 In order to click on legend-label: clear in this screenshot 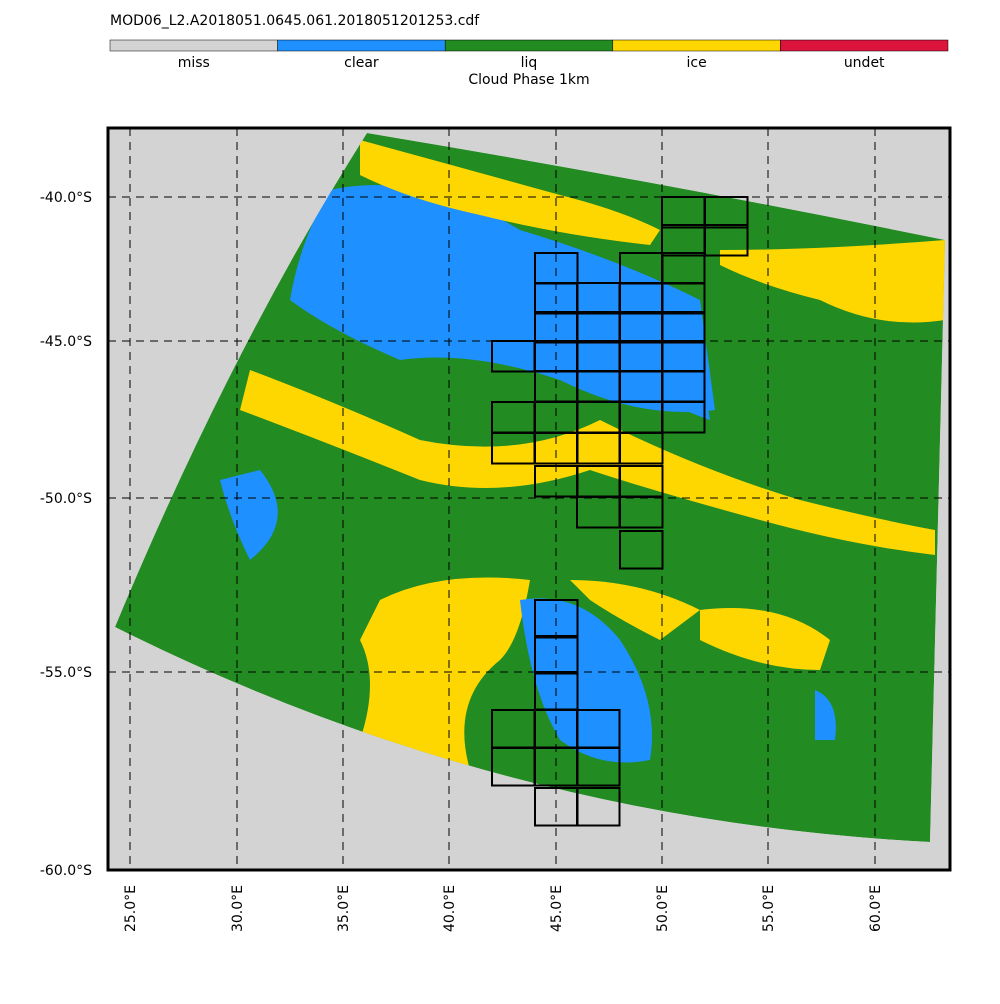, I will do `click(361, 63)`.